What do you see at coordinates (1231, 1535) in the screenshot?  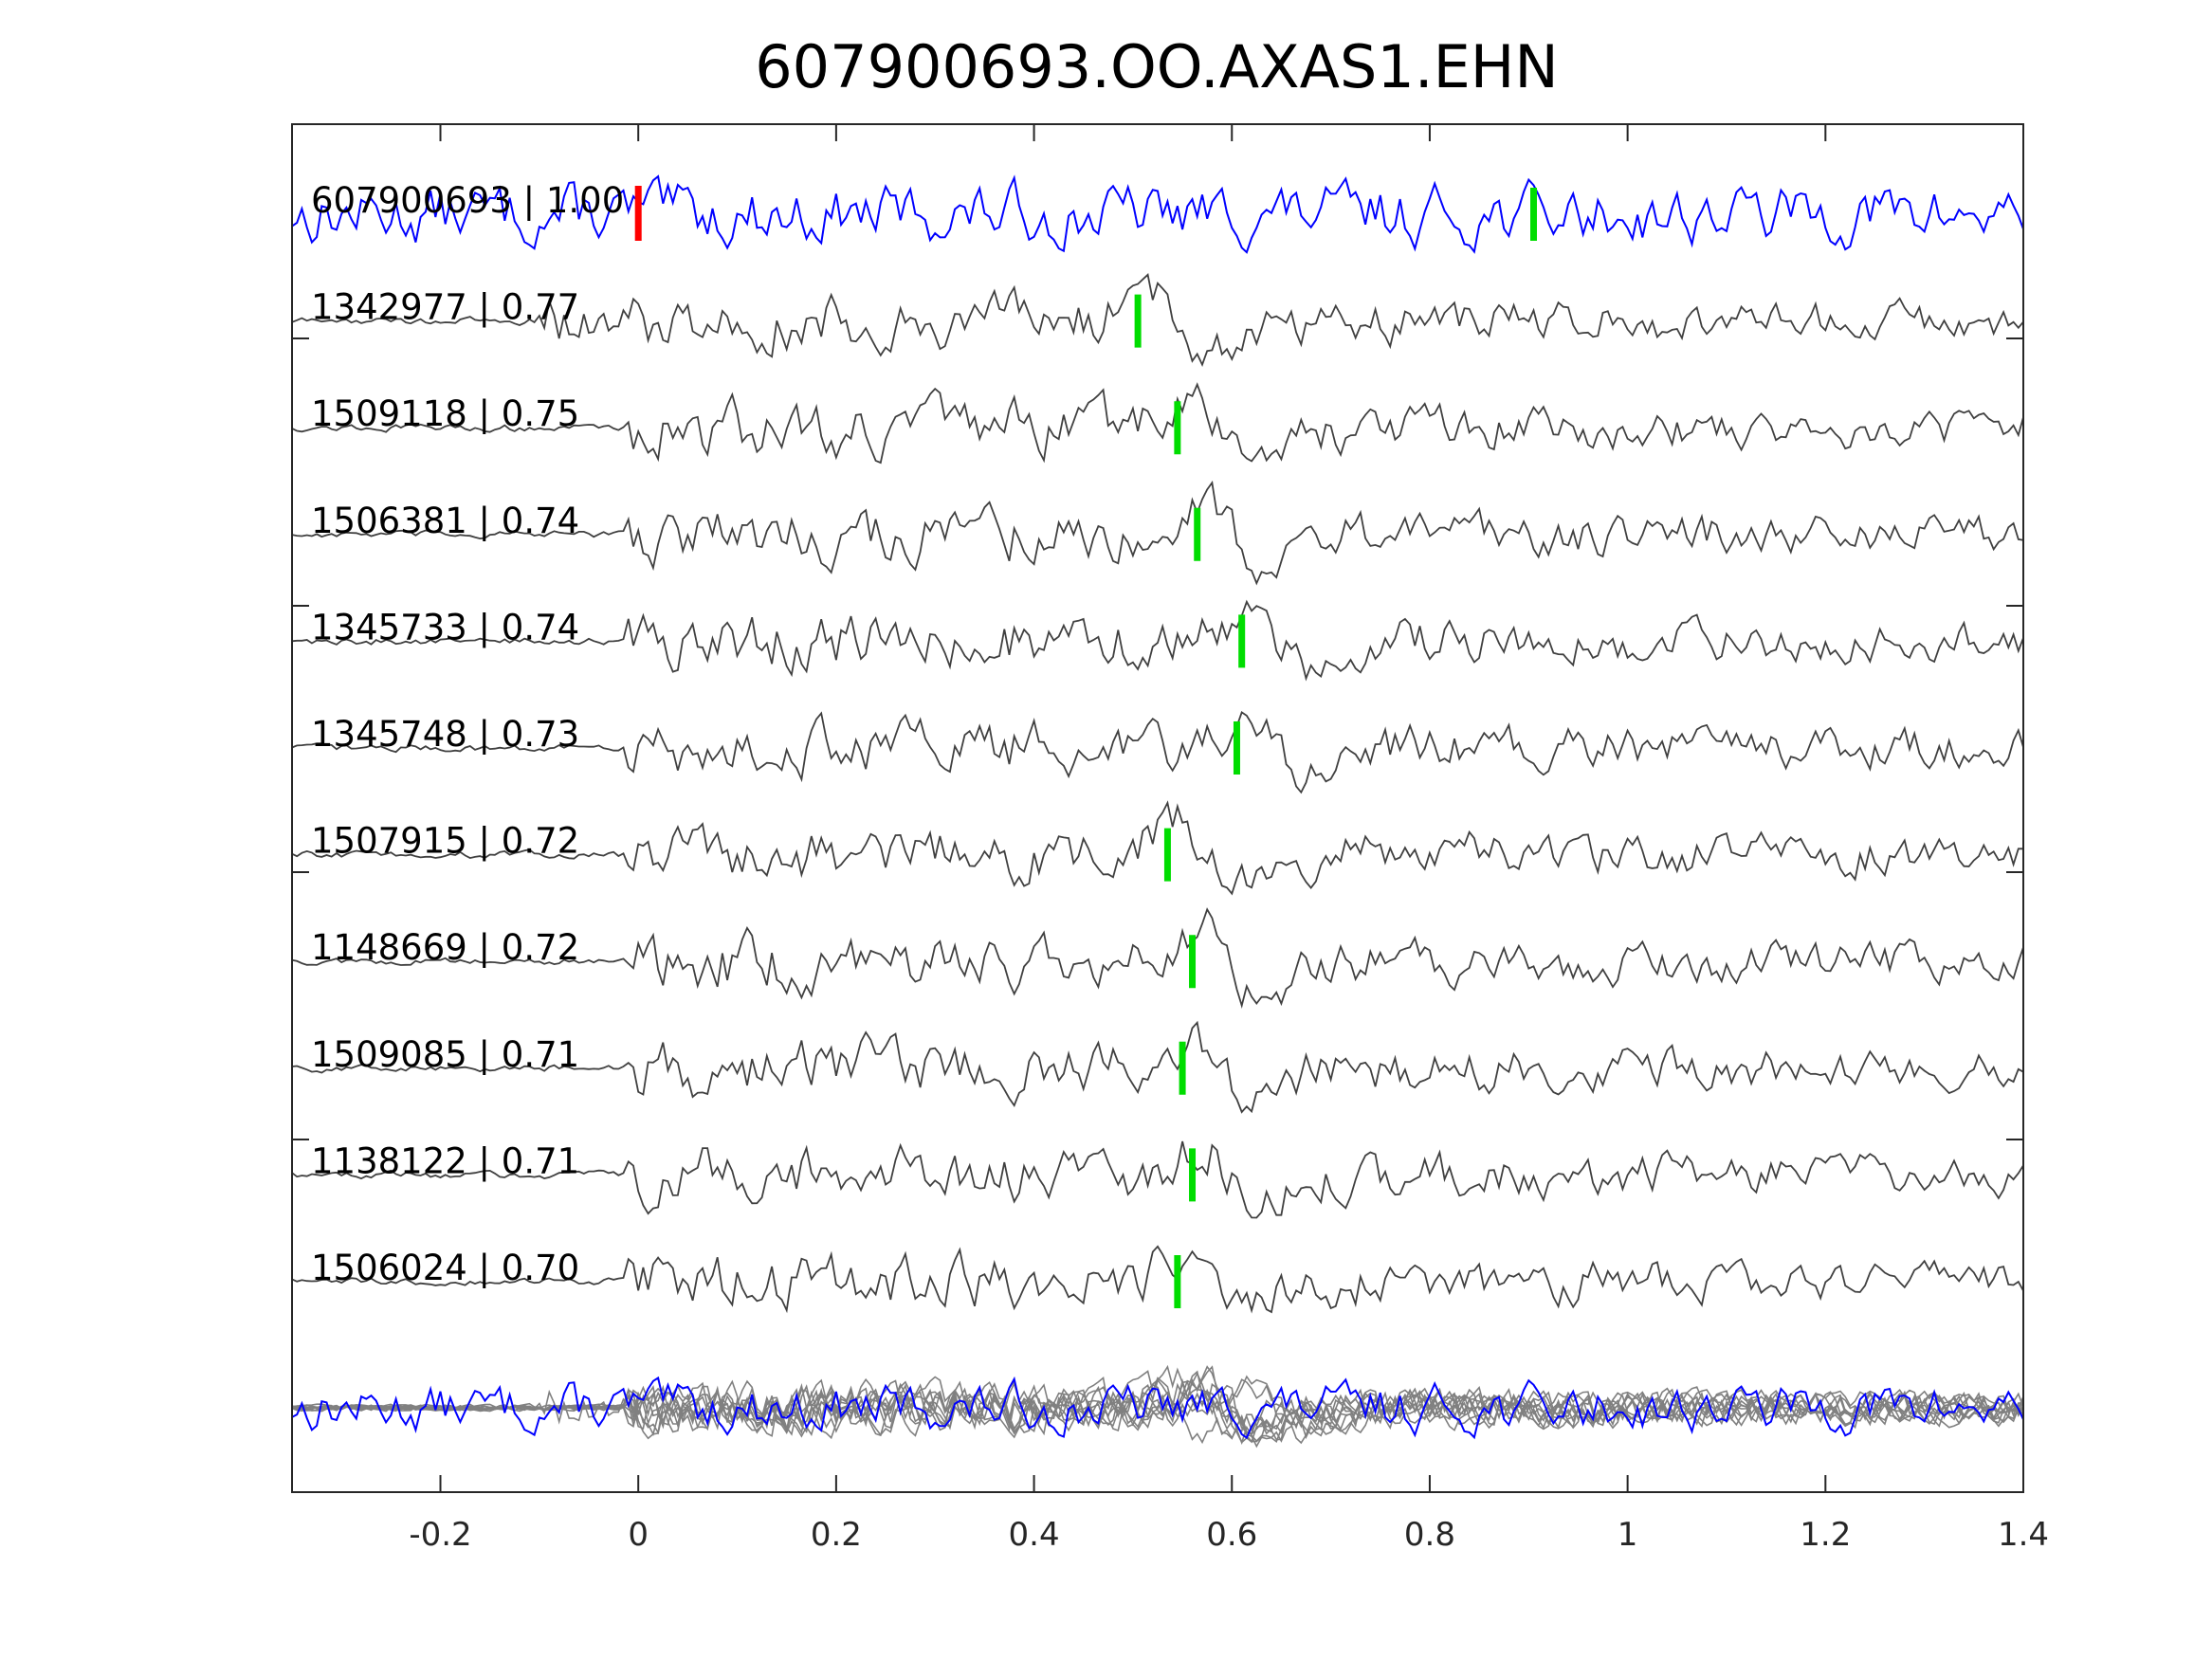 I see `x-tick-label: 0.6` at bounding box center [1231, 1535].